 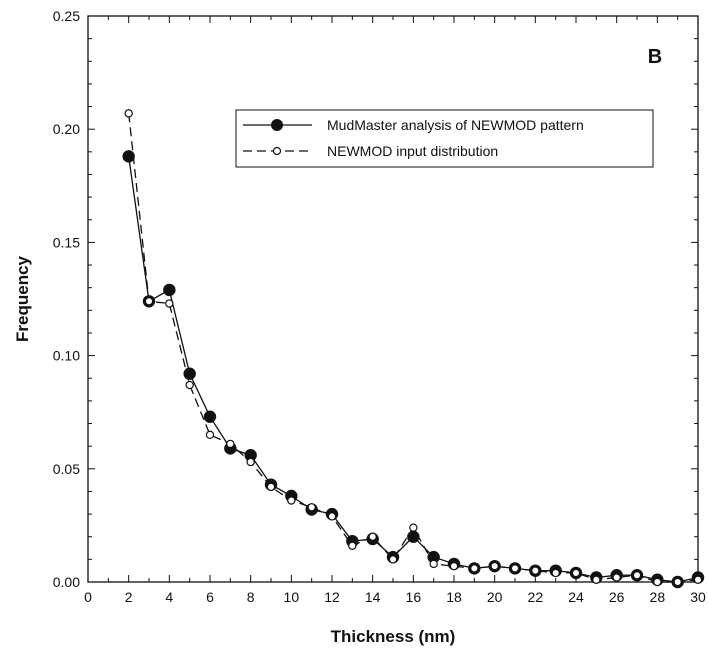 What do you see at coordinates (210, 597) in the screenshot?
I see `x-tick-label: 6` at bounding box center [210, 597].